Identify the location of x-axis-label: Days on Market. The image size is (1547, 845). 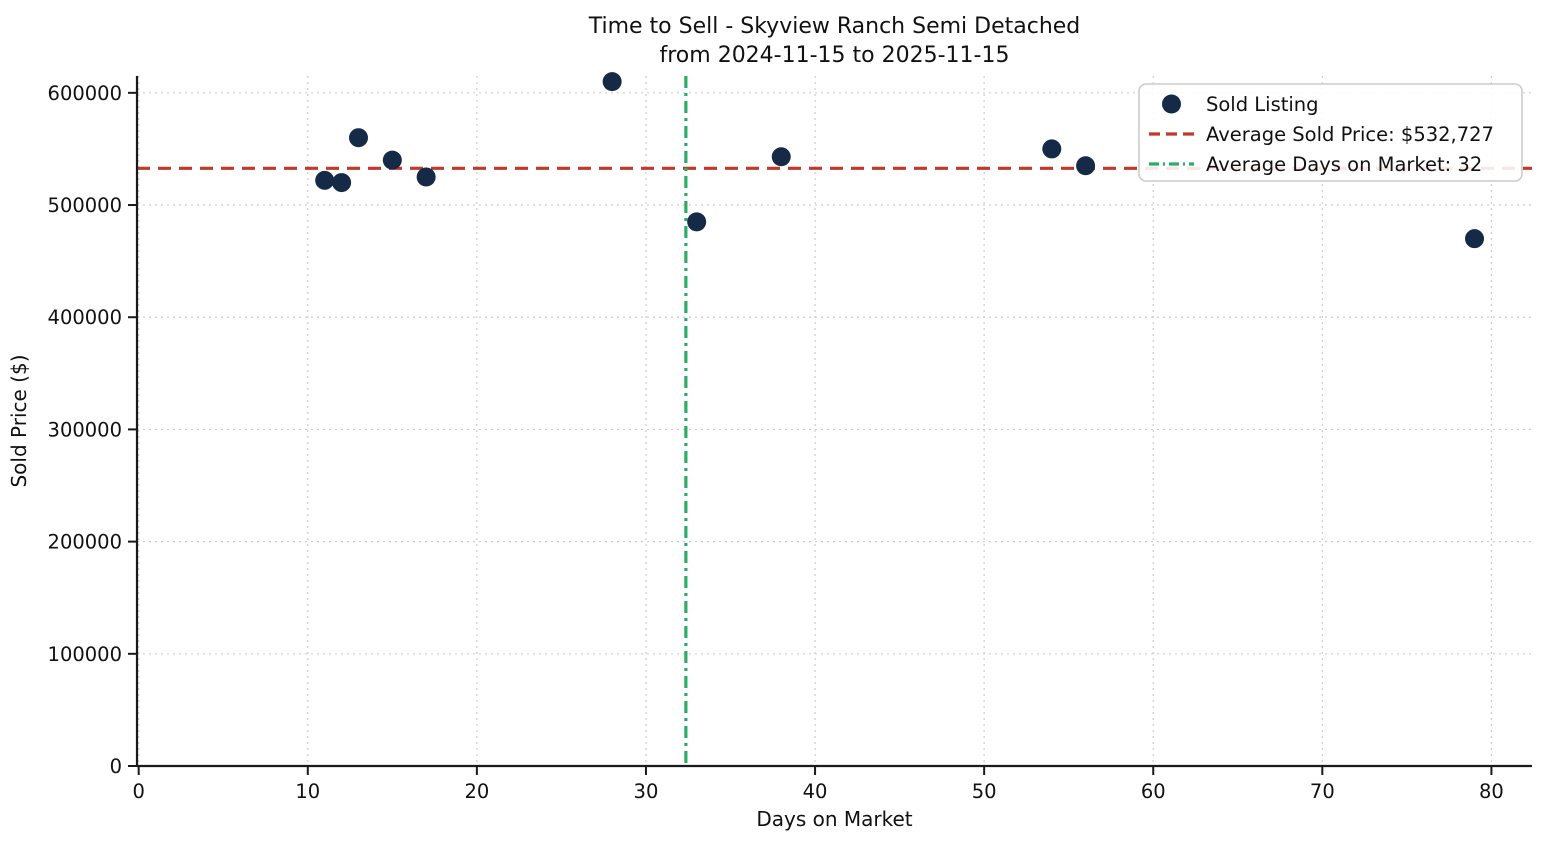
(834, 819).